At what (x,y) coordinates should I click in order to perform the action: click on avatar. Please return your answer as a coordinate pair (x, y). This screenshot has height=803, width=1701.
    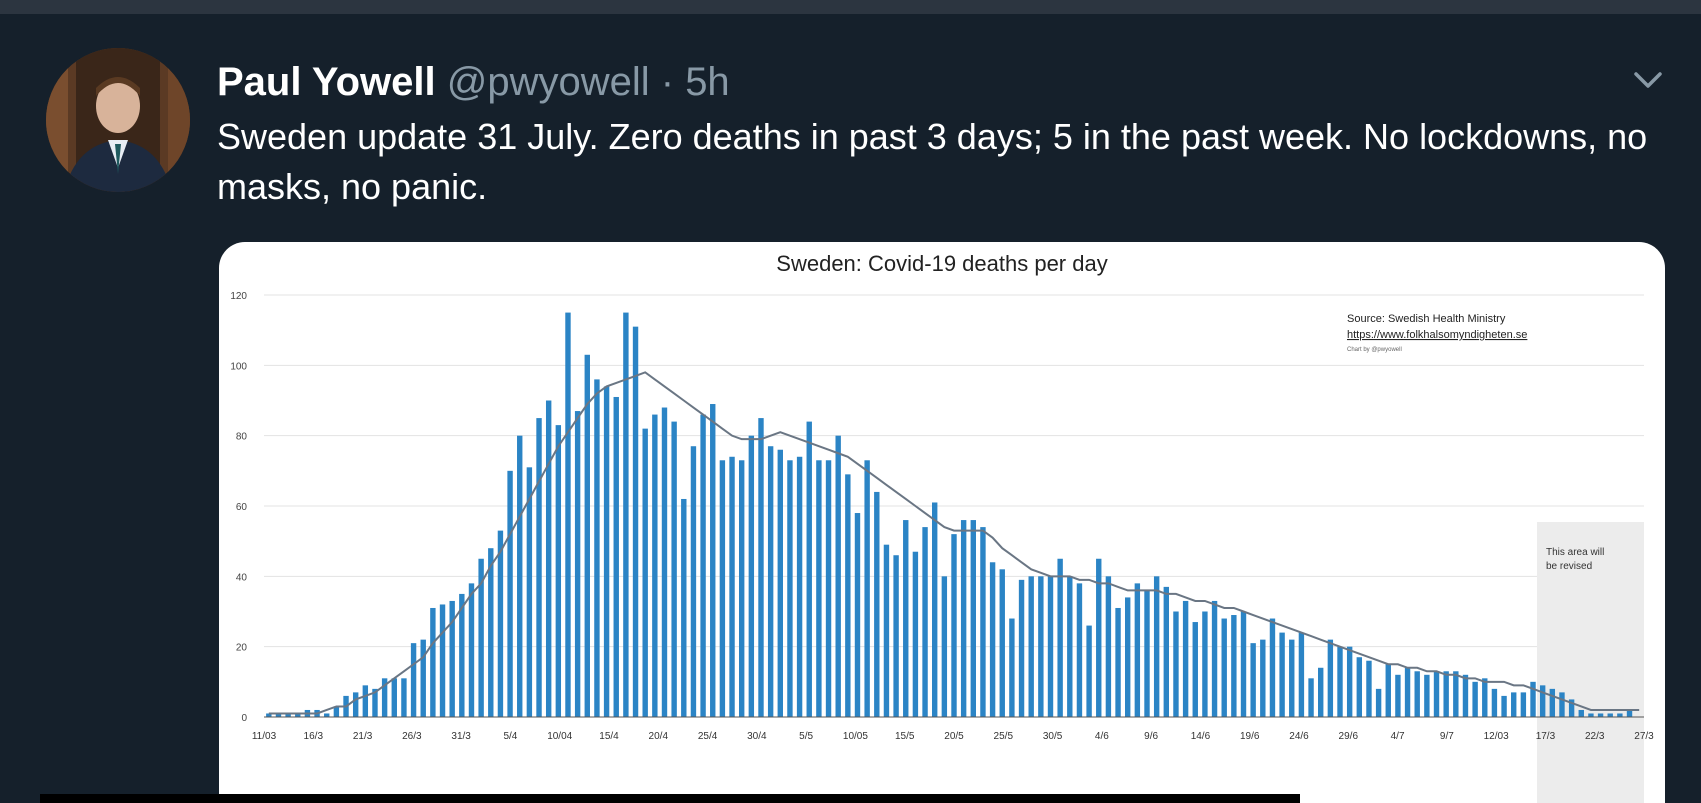
    Looking at the image, I should click on (118, 120).